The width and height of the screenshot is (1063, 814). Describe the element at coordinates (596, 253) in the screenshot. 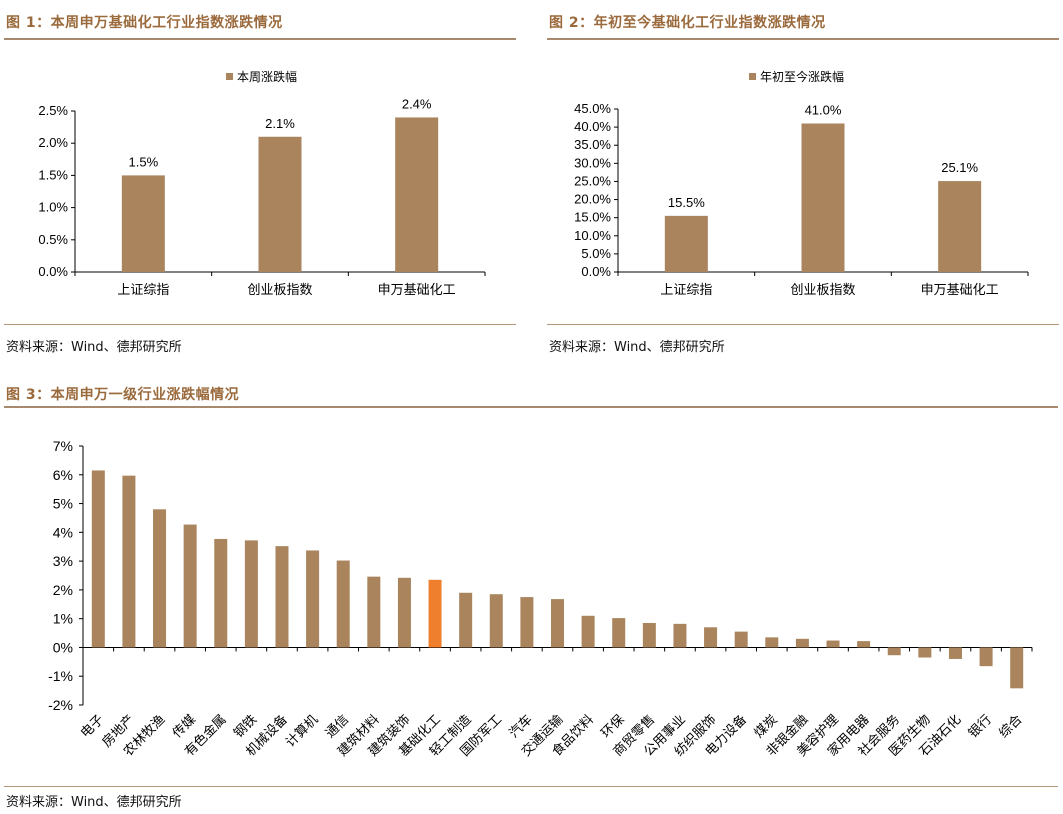

I see `y-tick-label: 5.0%` at that location.